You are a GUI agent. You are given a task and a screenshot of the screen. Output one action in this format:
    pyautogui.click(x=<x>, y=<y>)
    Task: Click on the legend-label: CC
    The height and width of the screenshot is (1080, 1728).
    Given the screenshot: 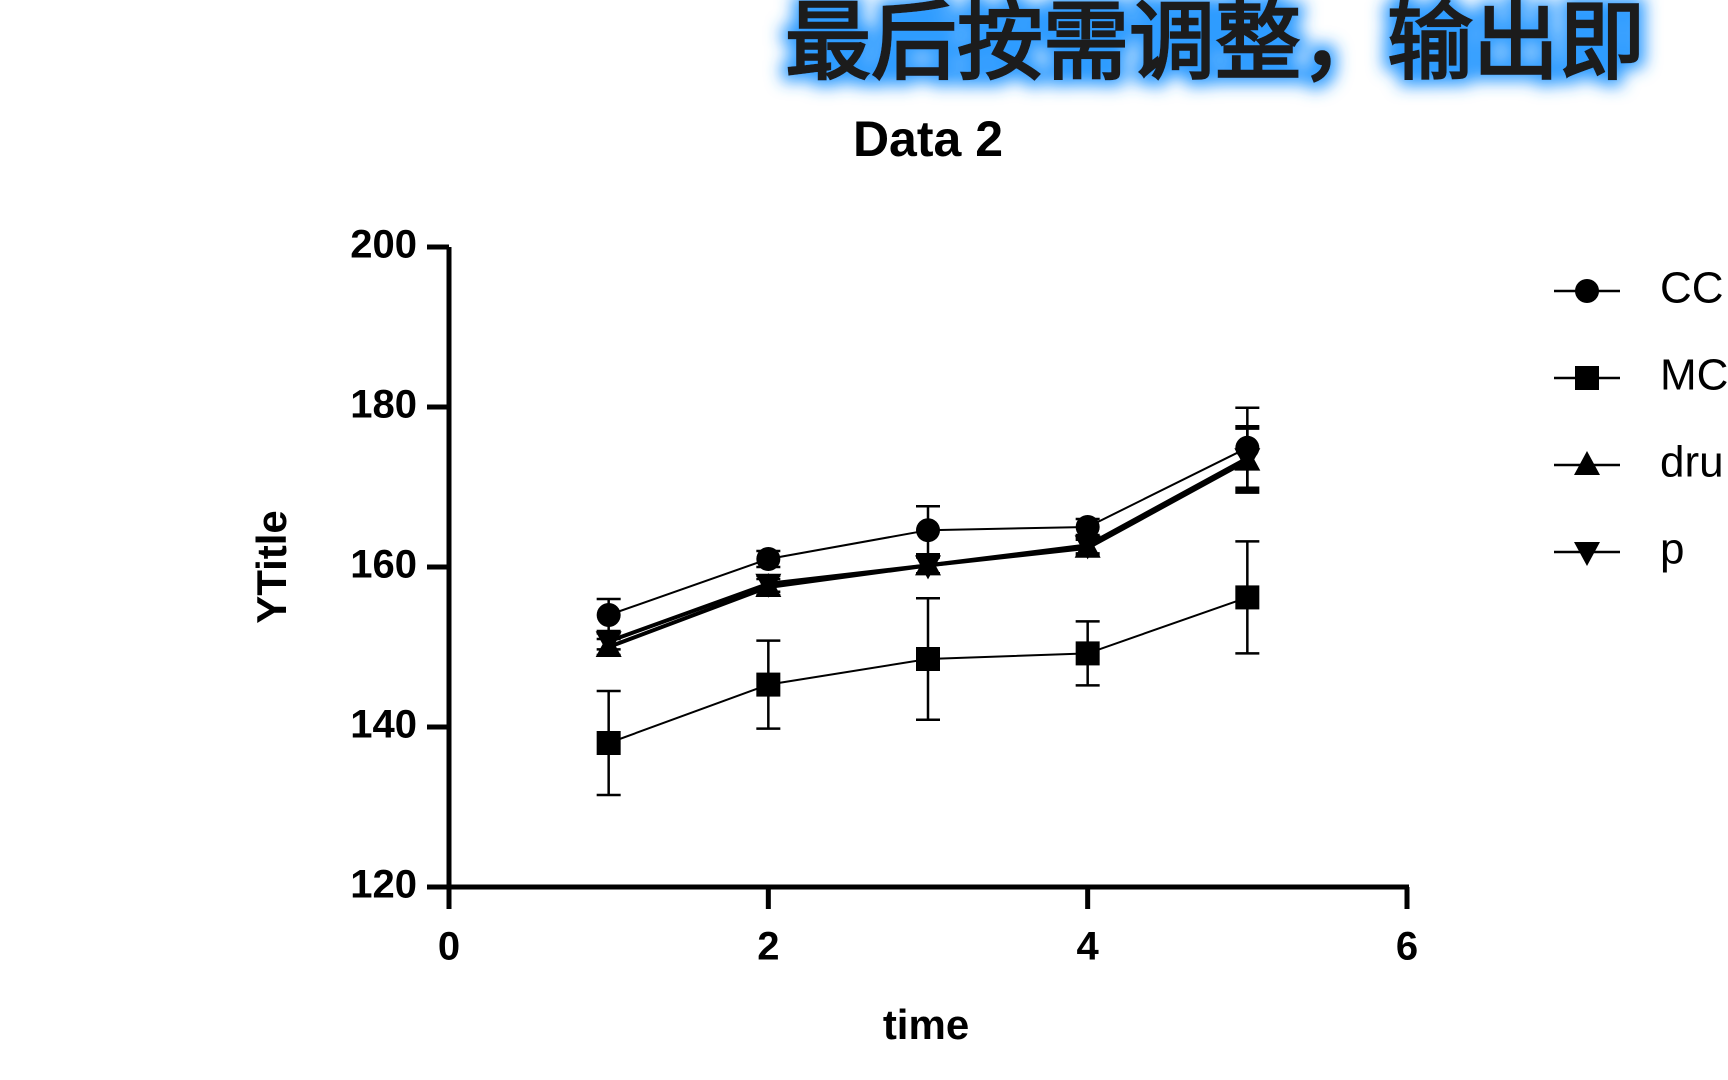 What is the action you would take?
    pyautogui.click(x=1692, y=288)
    